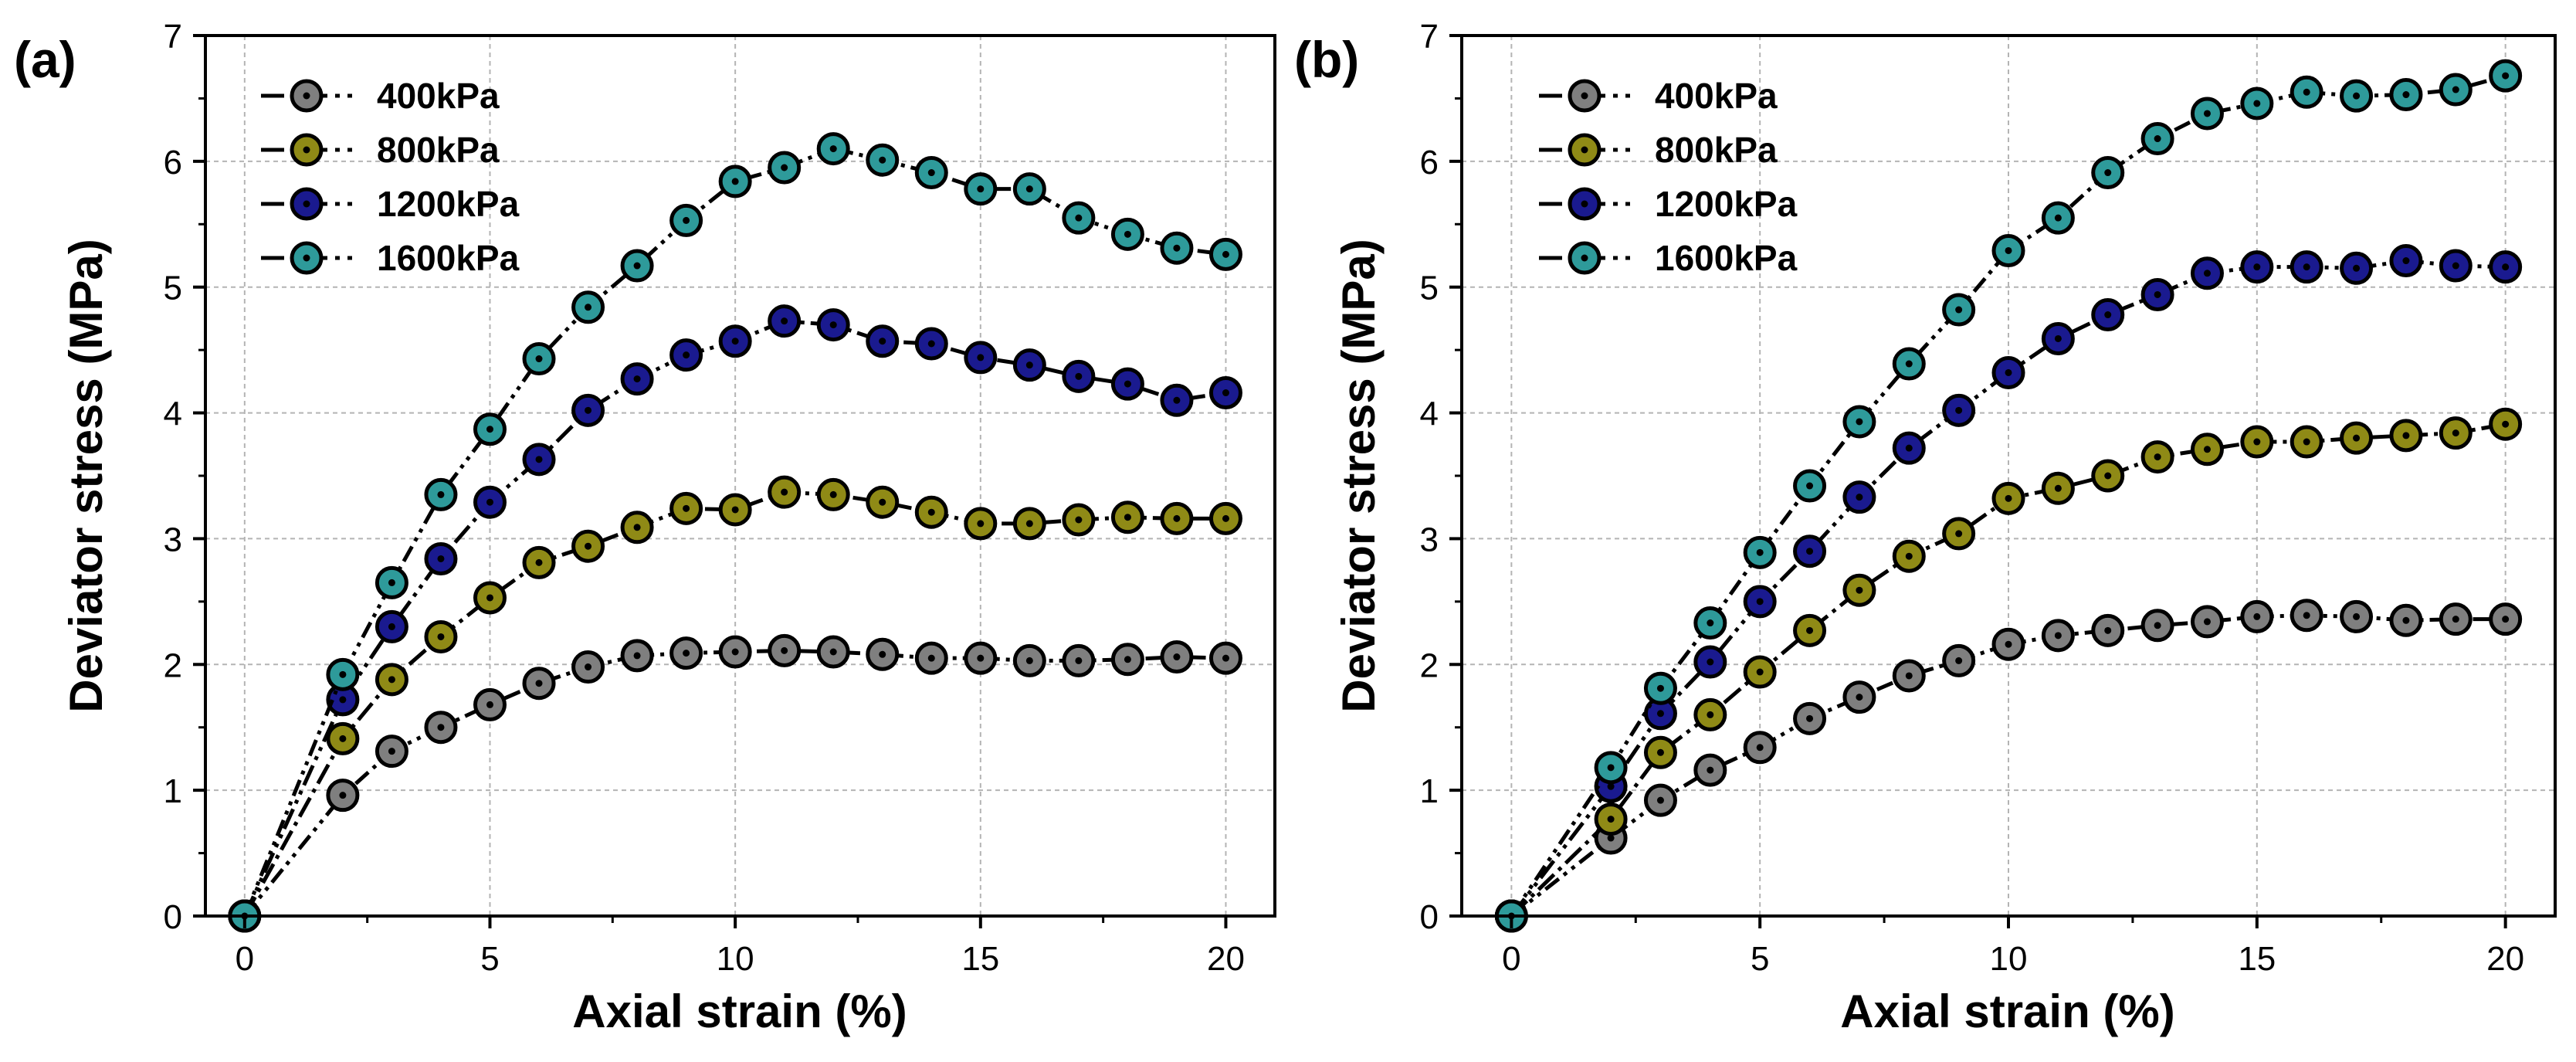 This screenshot has width=2576, height=1062. Describe the element at coordinates (2013, 947) in the screenshot. I see `x-ticks: 0 5 10 15 20` at that location.